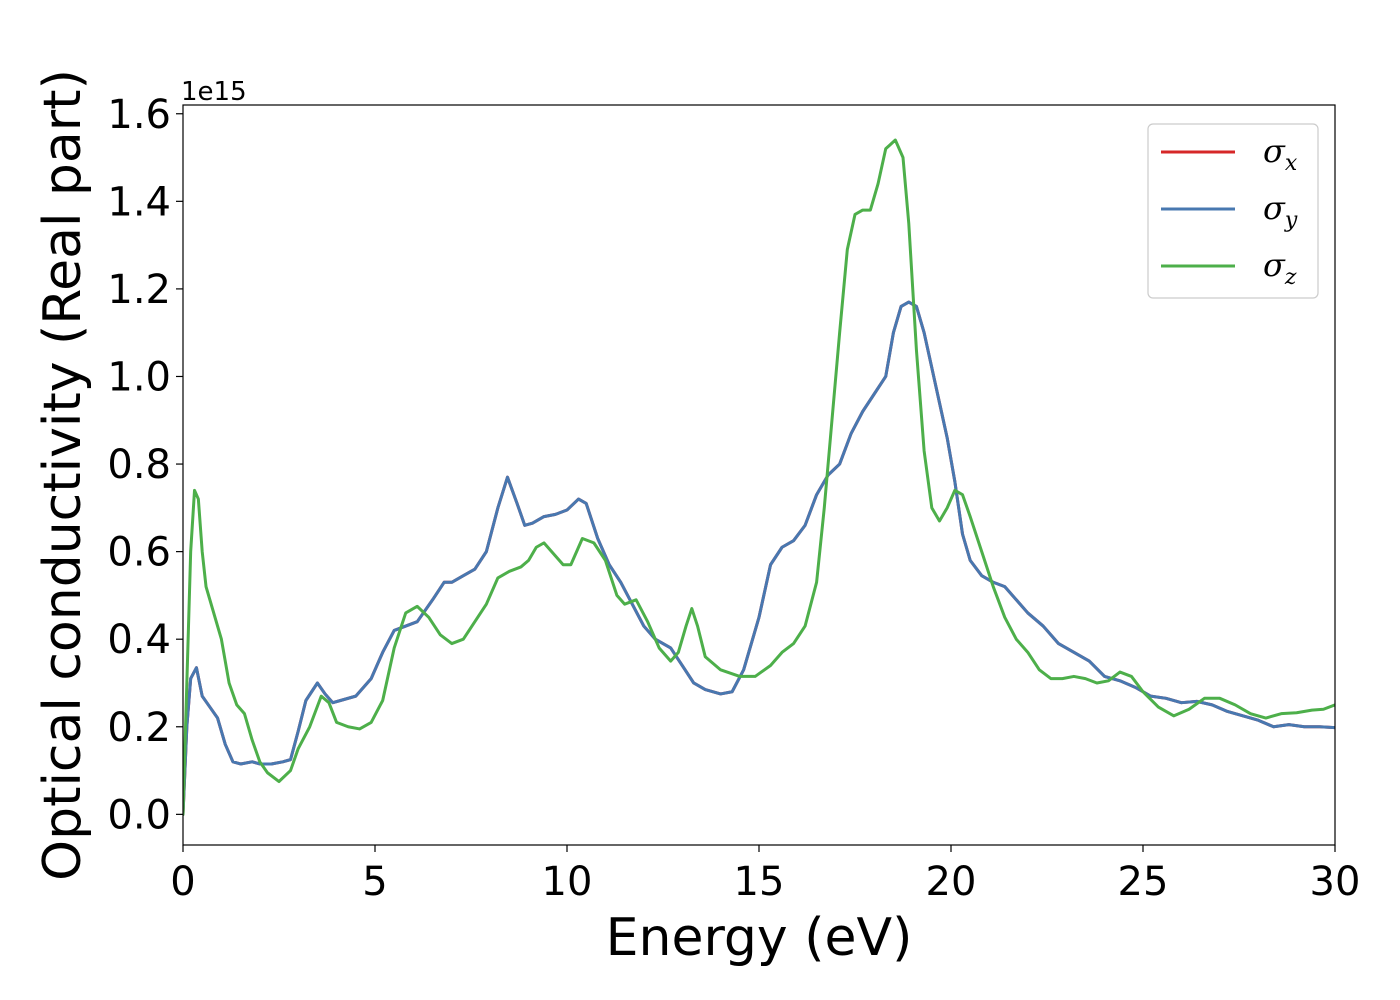  Describe the element at coordinates (951, 882) in the screenshot. I see `x-tick-label: 20` at that location.